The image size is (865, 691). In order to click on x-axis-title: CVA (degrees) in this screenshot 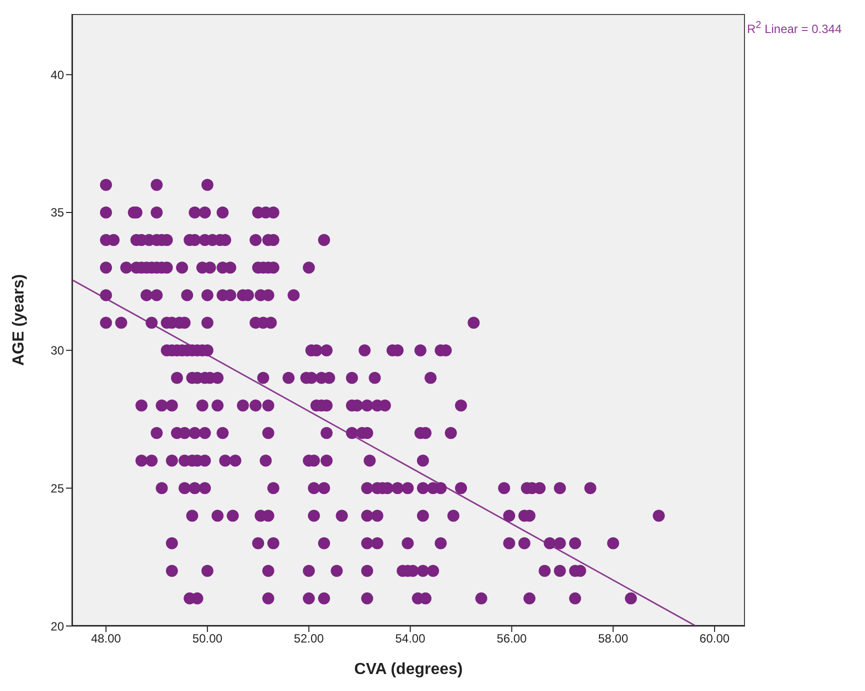, I will do `click(408, 669)`.